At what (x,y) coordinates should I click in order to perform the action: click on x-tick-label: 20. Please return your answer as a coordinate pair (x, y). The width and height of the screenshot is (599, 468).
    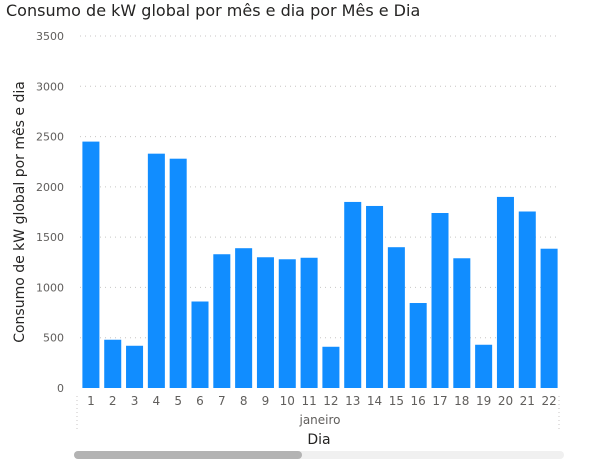
    Looking at the image, I should click on (505, 401).